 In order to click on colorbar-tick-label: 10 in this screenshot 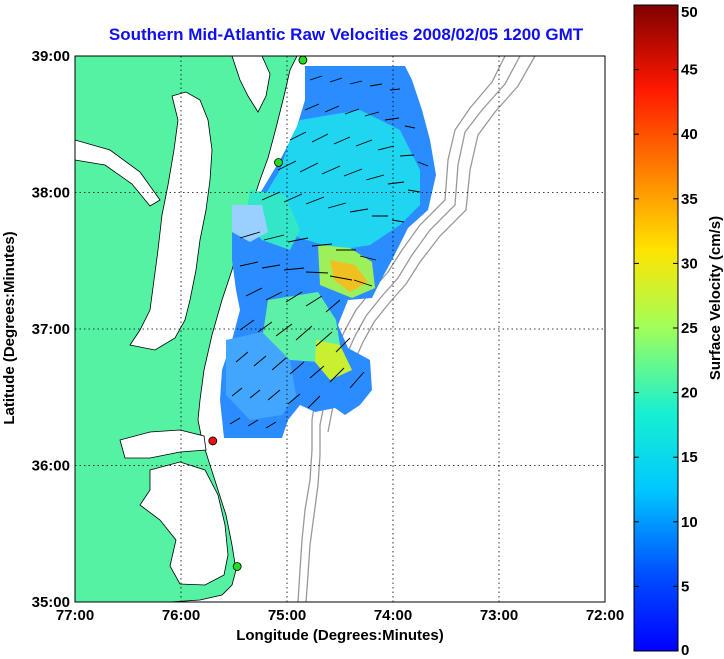, I will do `click(689, 522)`.